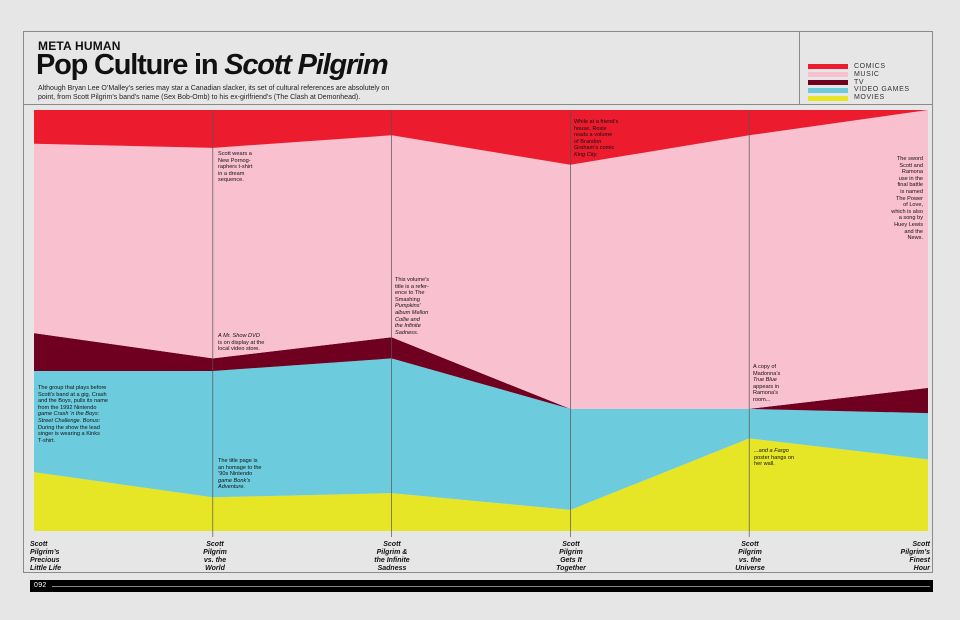 The image size is (960, 620). I want to click on text-line: The sword, so click(909, 159).